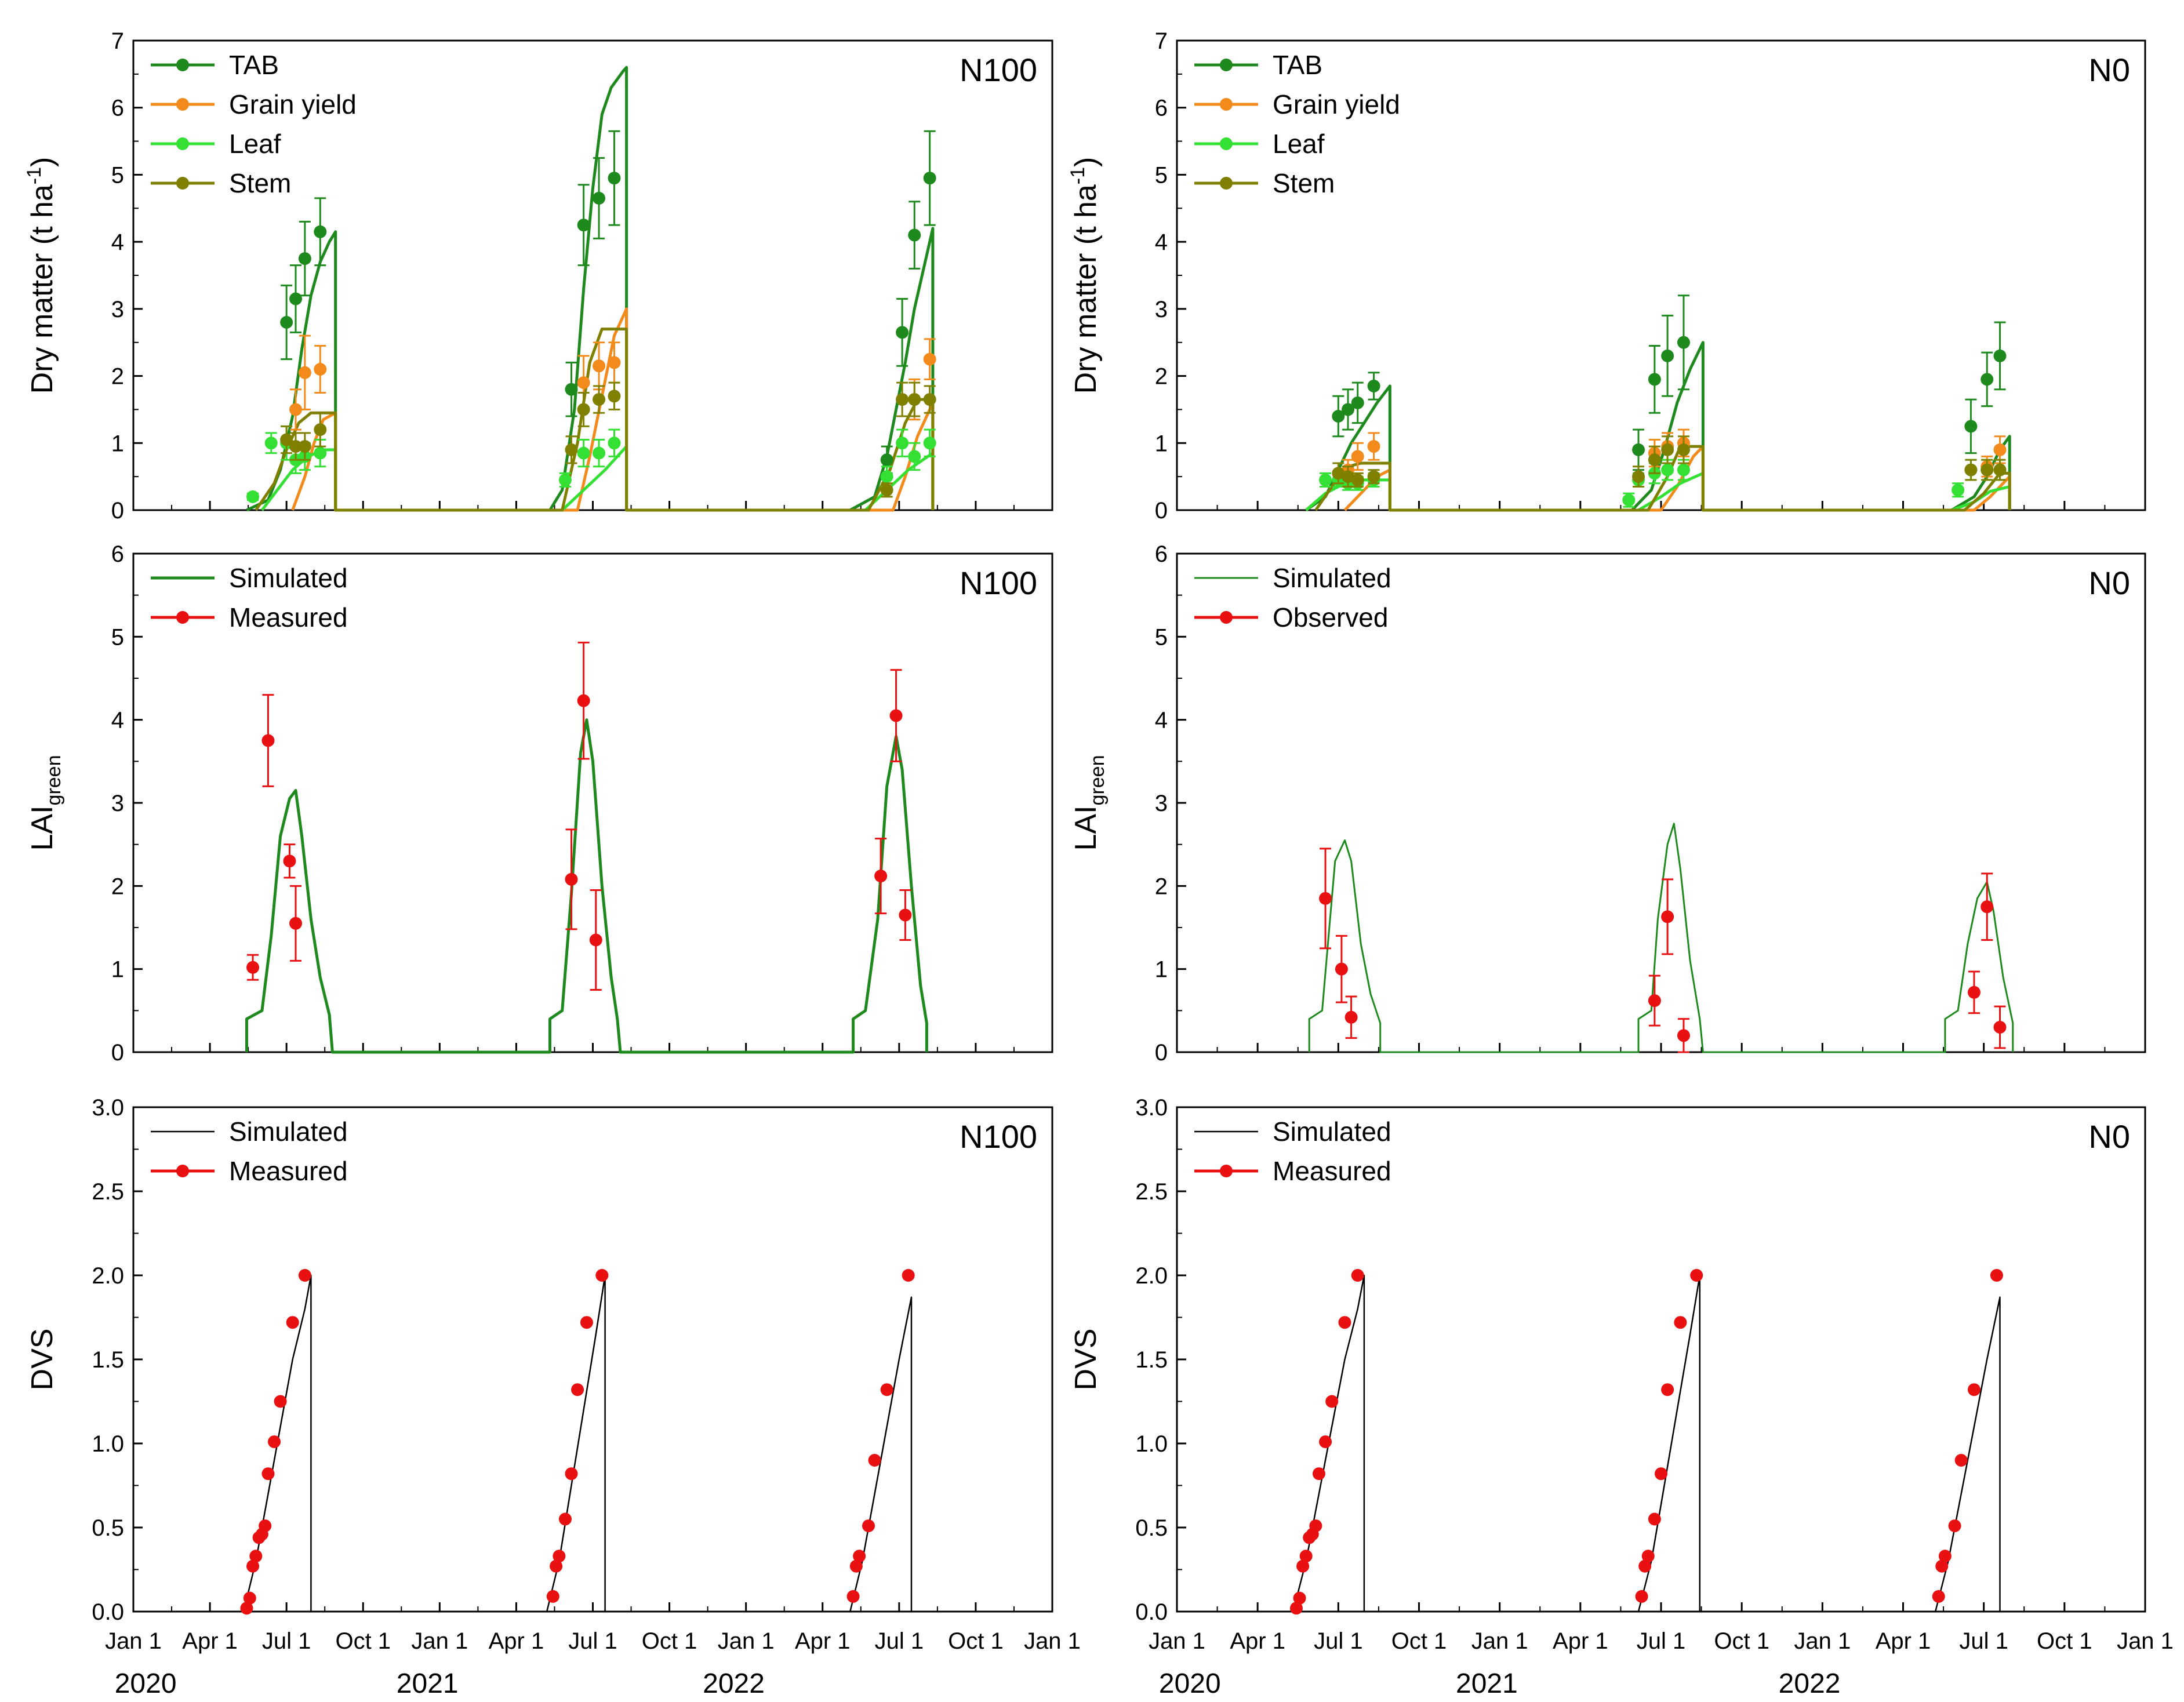  Describe the element at coordinates (998, 70) in the screenshot. I see `panel-label: N100` at that location.